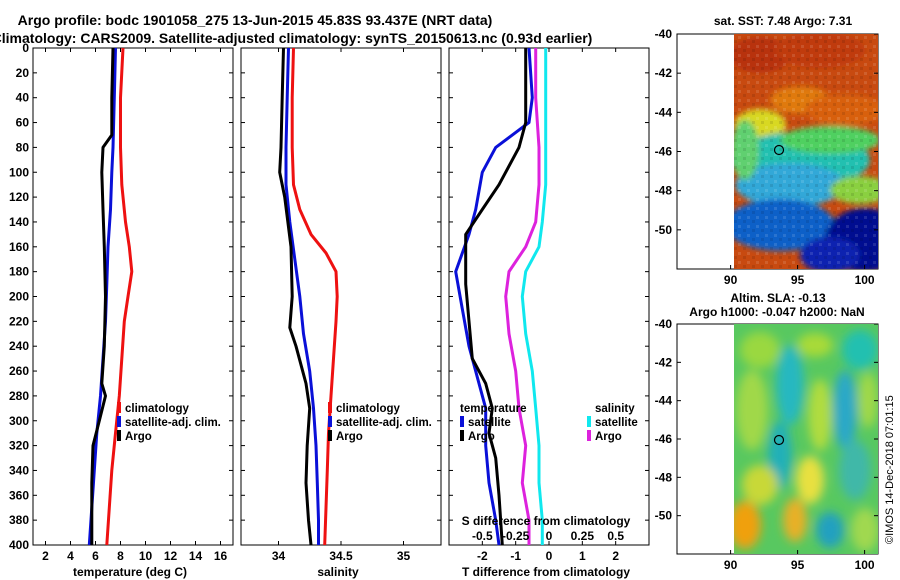  I want to click on imos-footer: ©IMOS 14-Dec-2018 07:01:15, so click(890, 469).